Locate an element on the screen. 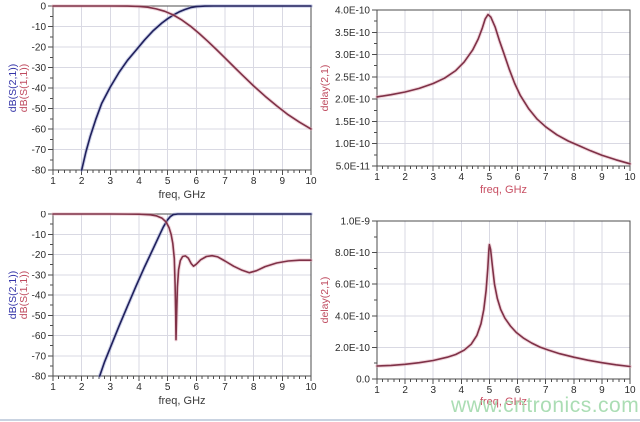  bottom-border-line is located at coordinates (320, 420).